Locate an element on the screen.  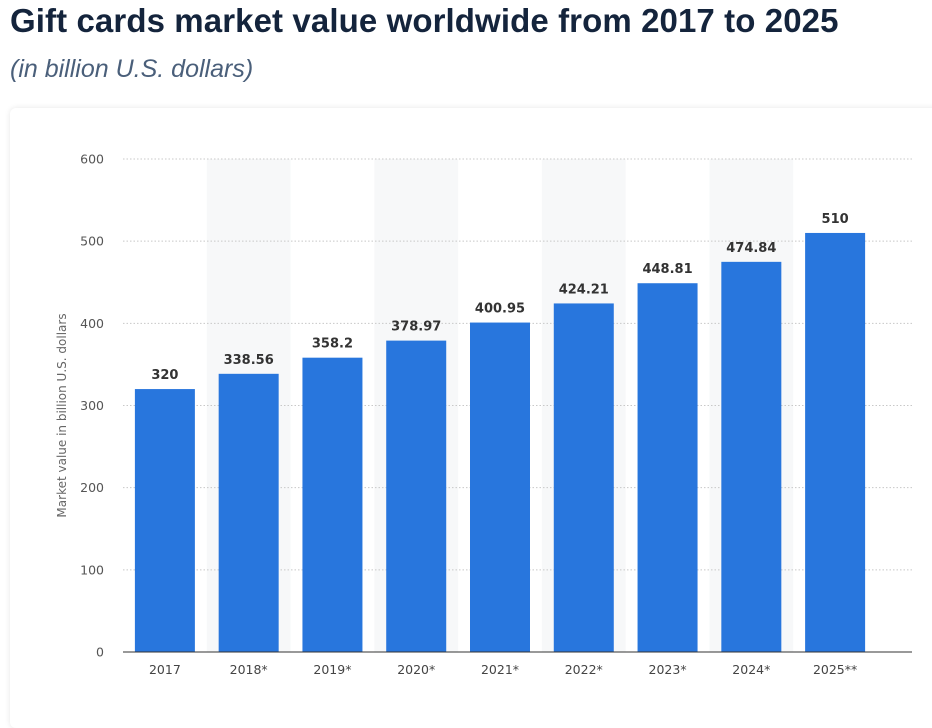
x-tick-label: 2021* is located at coordinates (500, 669).